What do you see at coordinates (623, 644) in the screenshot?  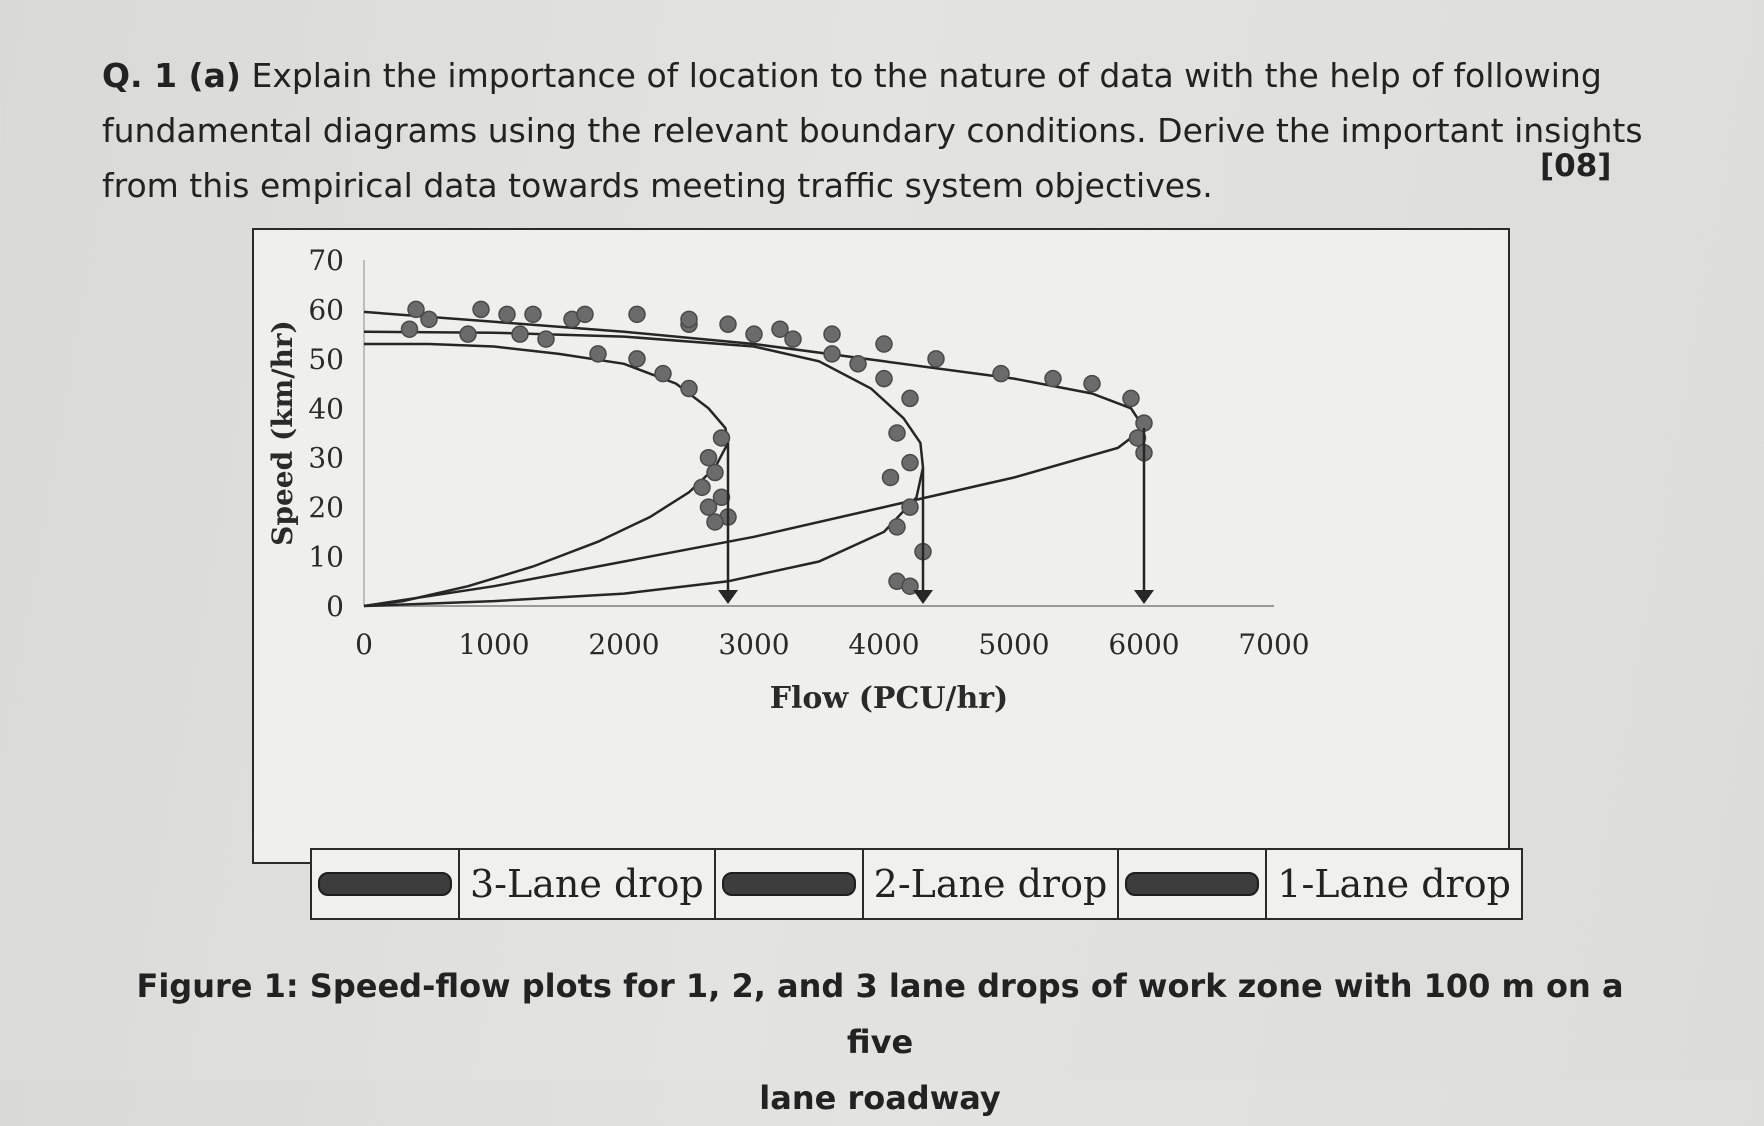 I see `x-tick-label: 2000` at bounding box center [623, 644].